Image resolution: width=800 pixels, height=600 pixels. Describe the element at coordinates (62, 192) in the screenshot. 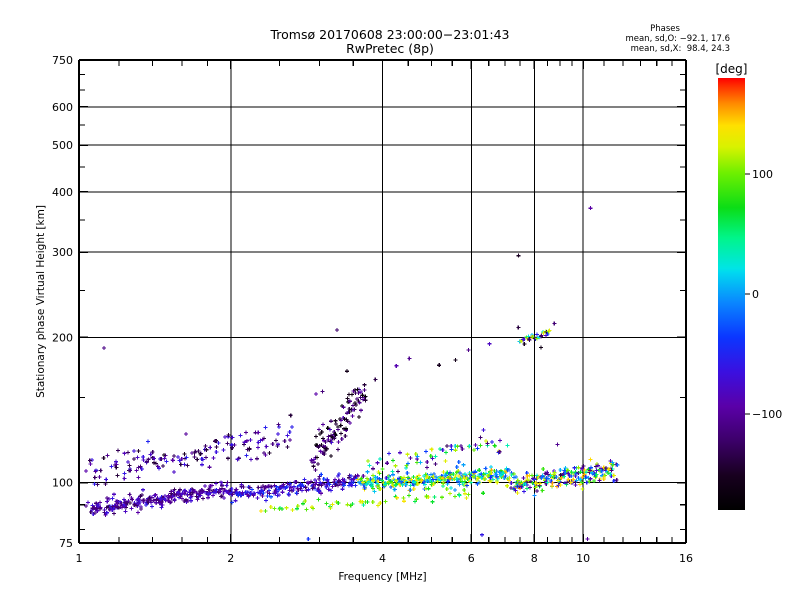

I see `y-tick-label: 400` at that location.